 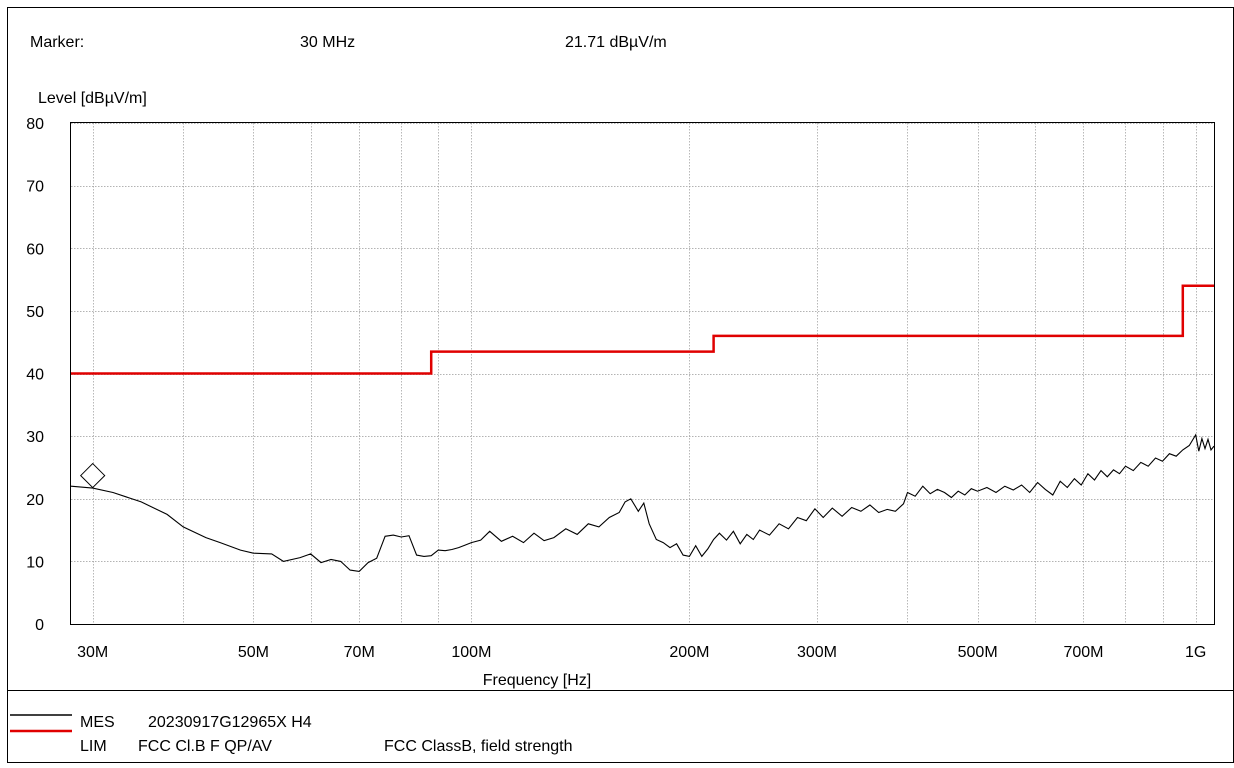 What do you see at coordinates (641, 652) in the screenshot?
I see `x-tick-labels: 30M 50M 70M 100M 200M 300M 500M 700M 1G` at bounding box center [641, 652].